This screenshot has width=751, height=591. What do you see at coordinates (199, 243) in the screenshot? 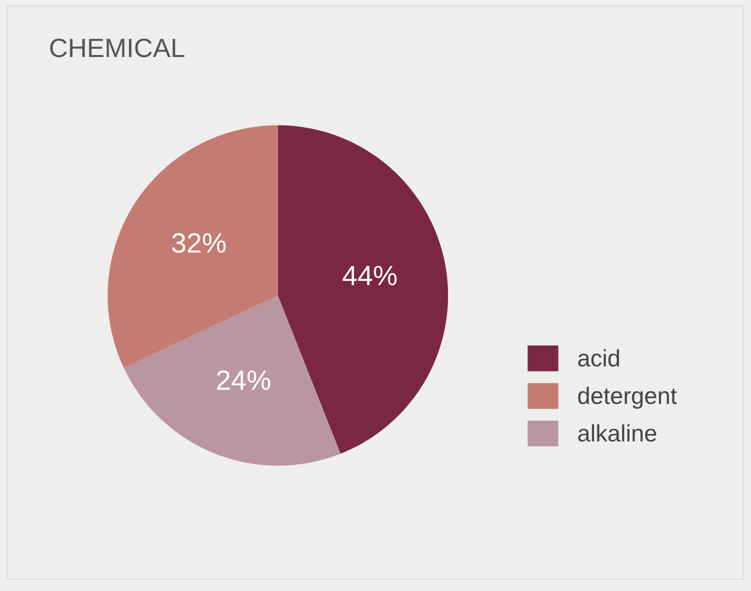
I see `data-label: 32%` at bounding box center [199, 243].